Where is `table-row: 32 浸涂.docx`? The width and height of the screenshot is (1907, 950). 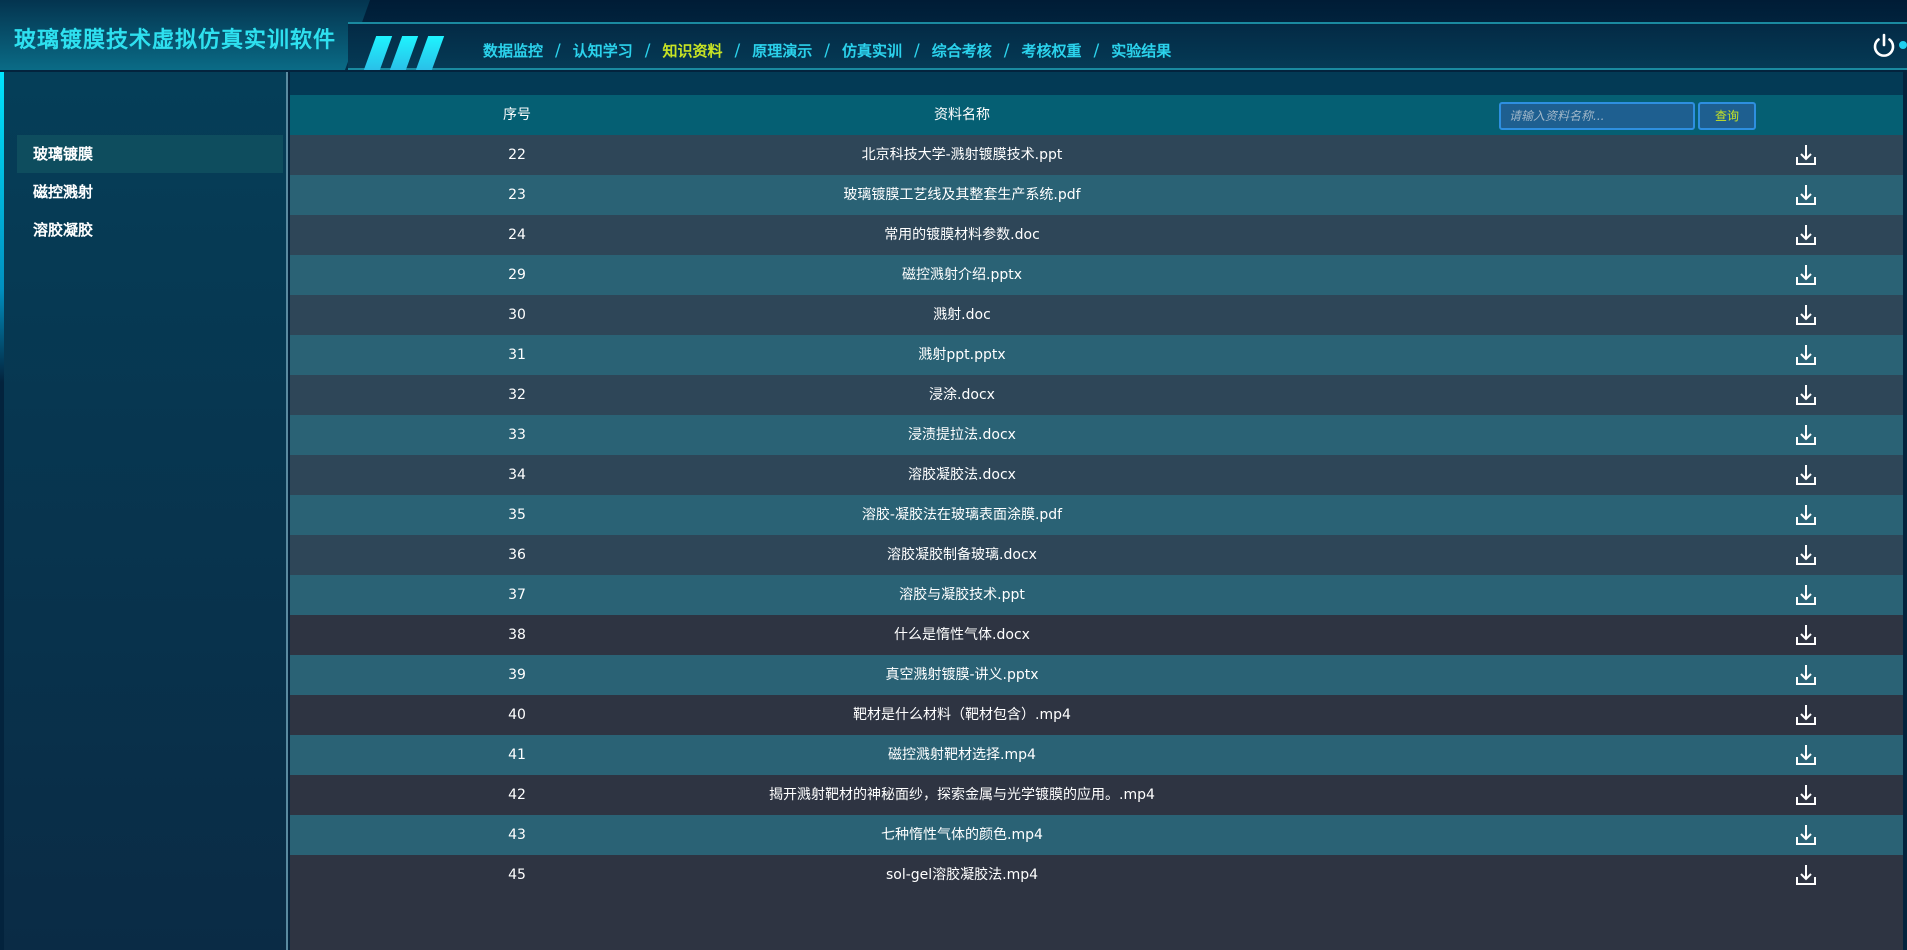
table-row: 32 浸涂.docx is located at coordinates (1096, 395).